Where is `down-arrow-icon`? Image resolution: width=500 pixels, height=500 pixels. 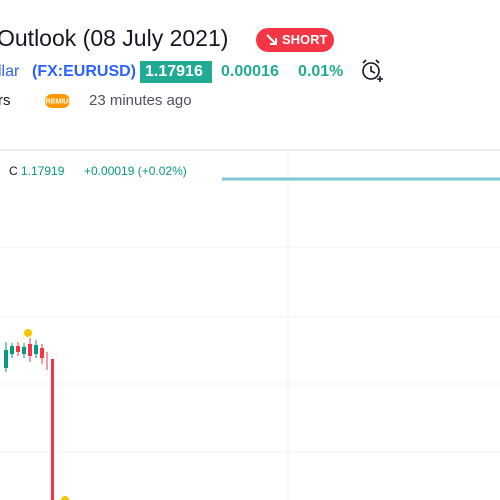
down-arrow-icon is located at coordinates (271, 39).